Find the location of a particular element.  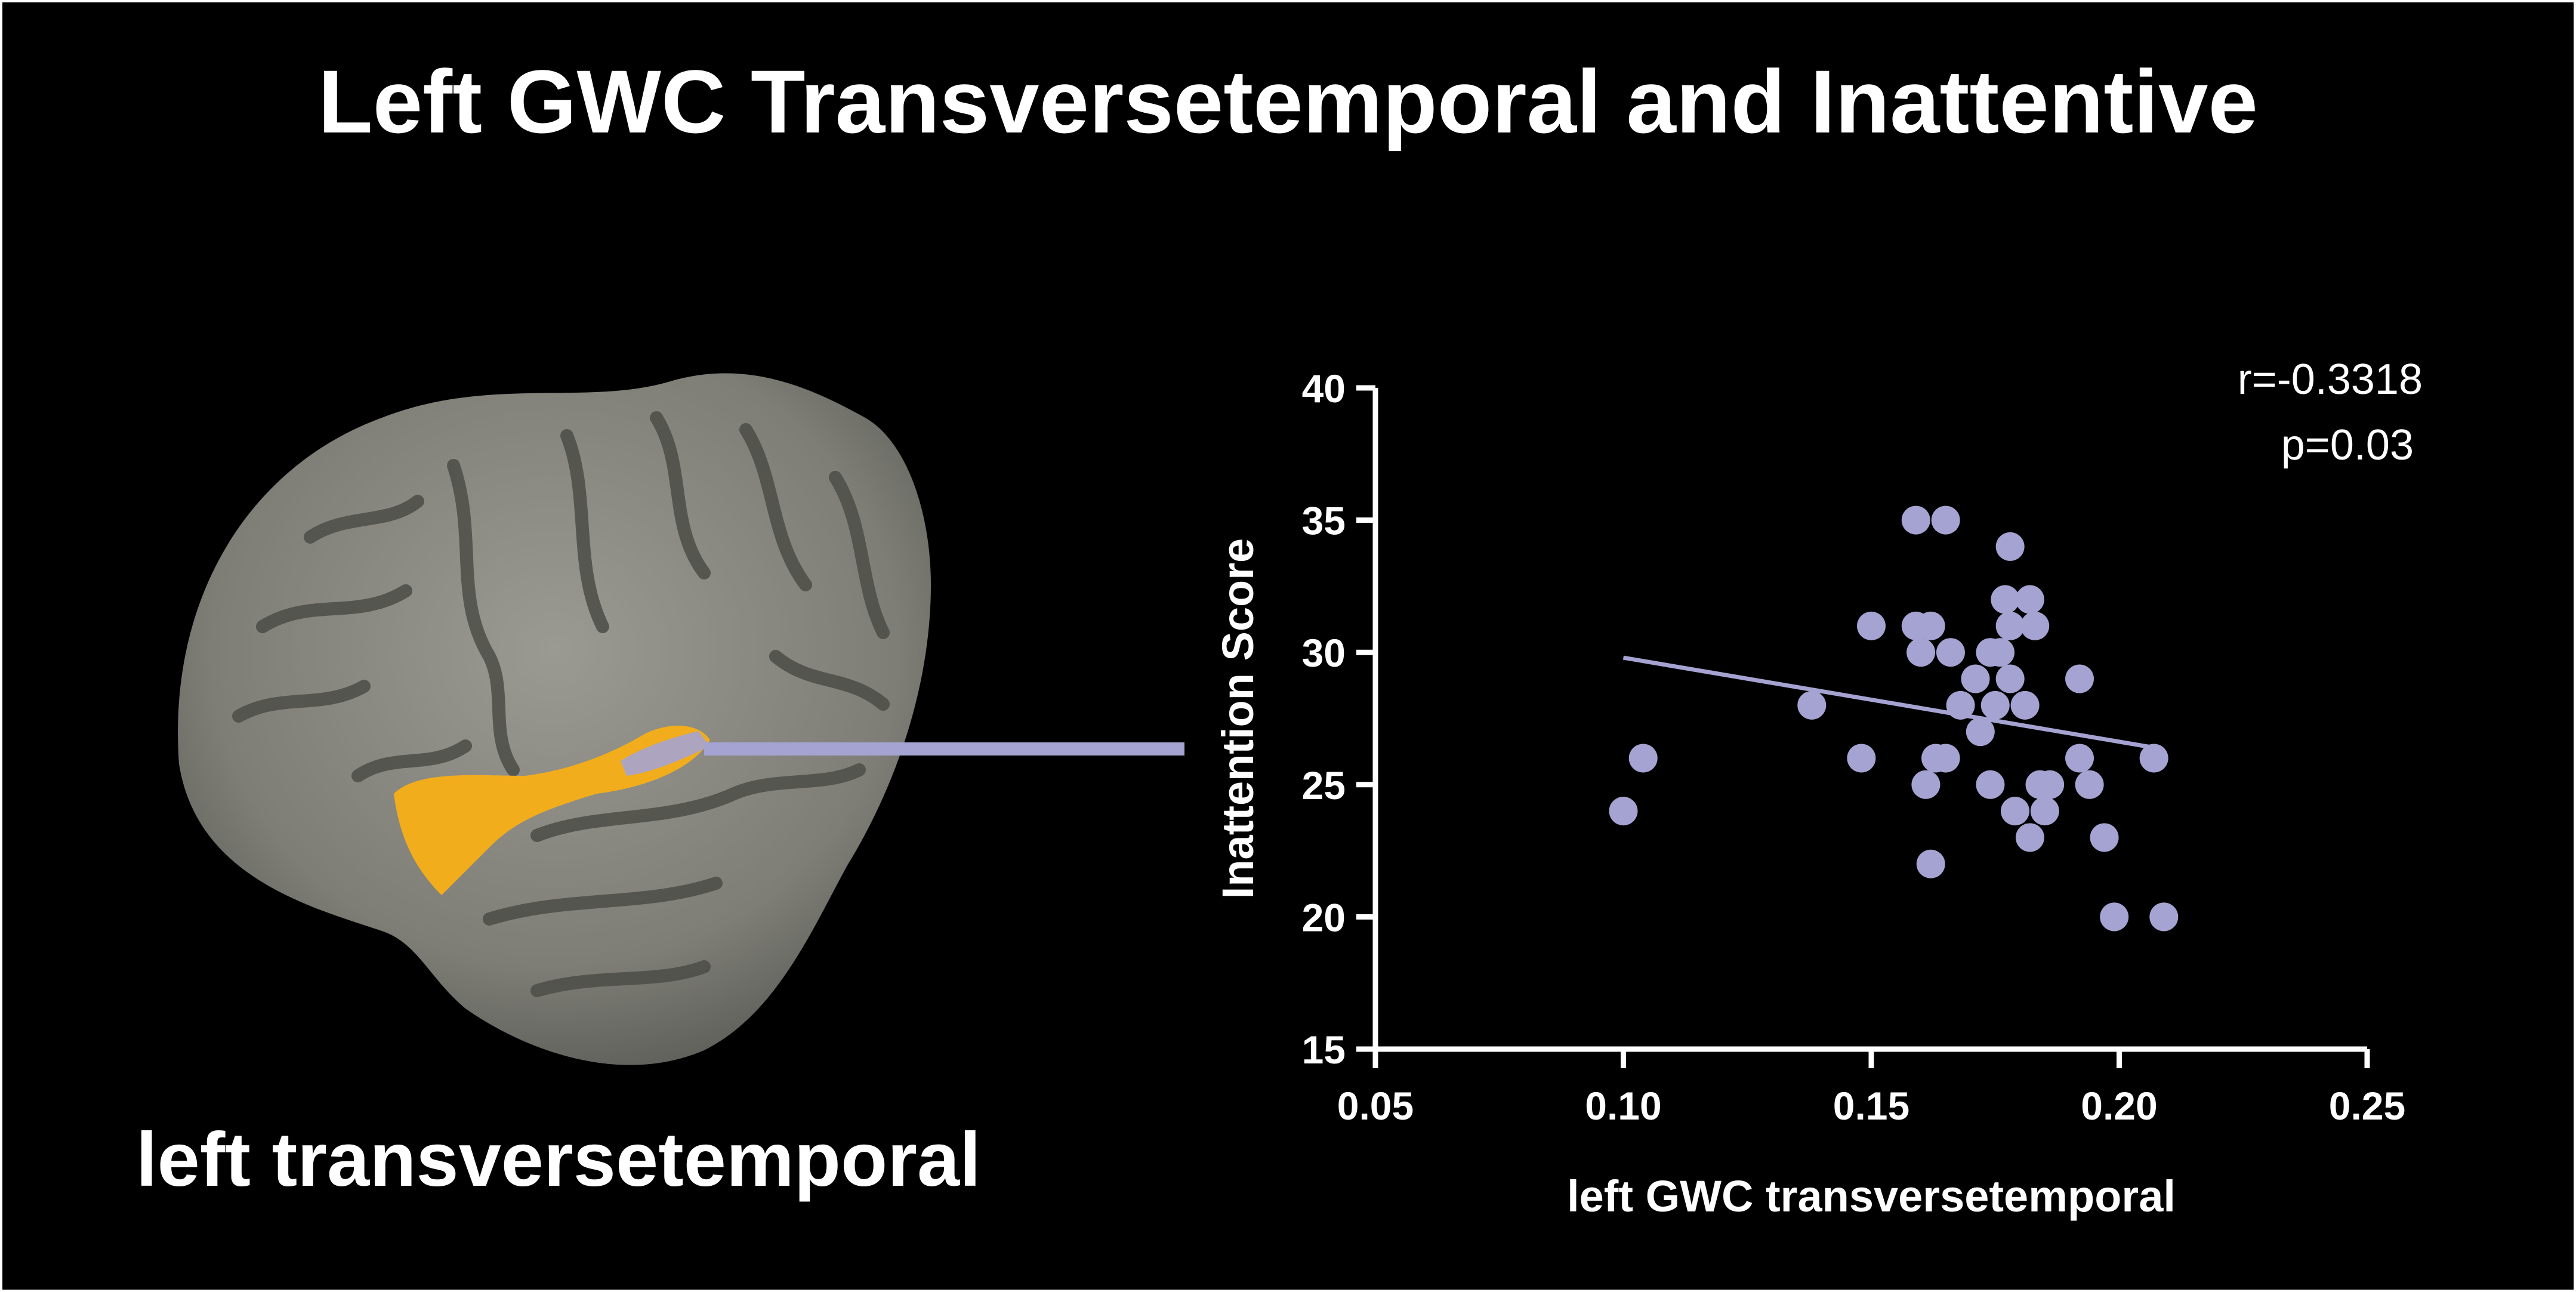

x-tick-label: 0.20 is located at coordinates (2119, 1106).